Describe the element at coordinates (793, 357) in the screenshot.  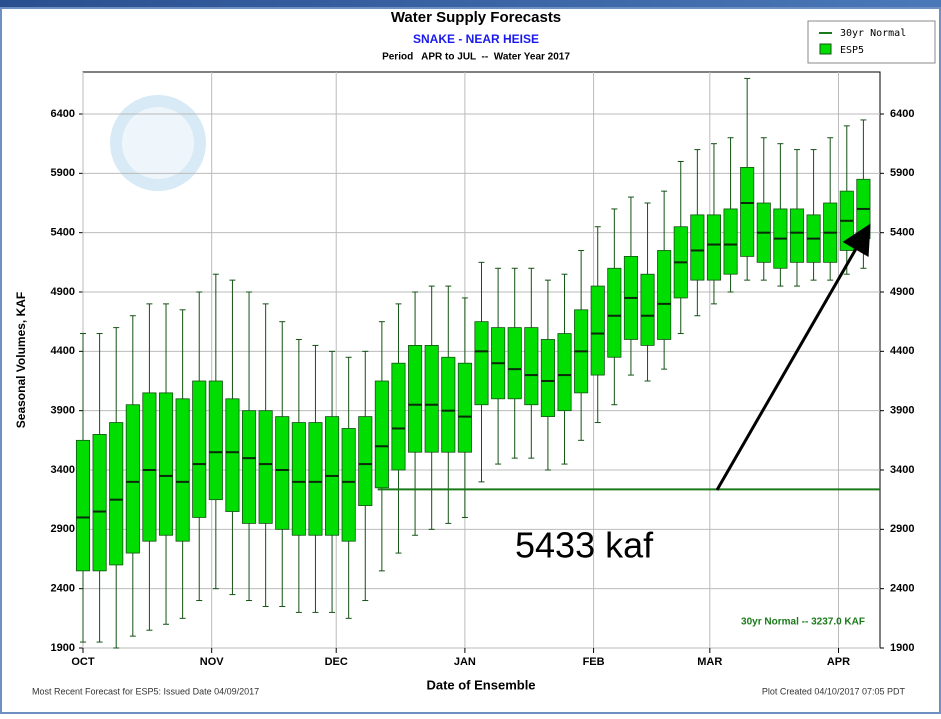
I see `annotation-arrow` at that location.